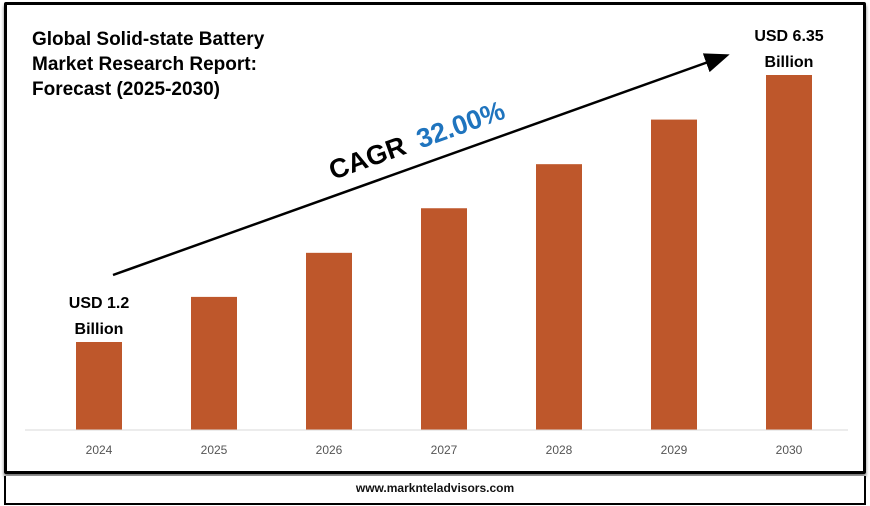  I want to click on title-line: Forecast (2025-2030), so click(126, 89).